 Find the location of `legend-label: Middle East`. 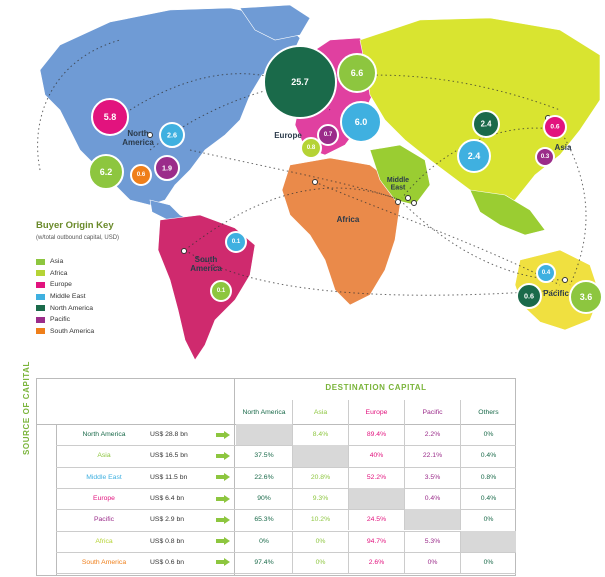

legend-label: Middle East is located at coordinates (68, 297).